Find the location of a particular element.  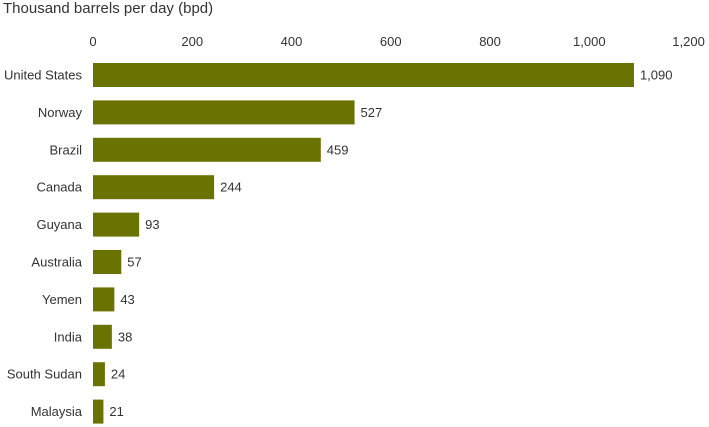

category-label: Malaysia is located at coordinates (57, 411).